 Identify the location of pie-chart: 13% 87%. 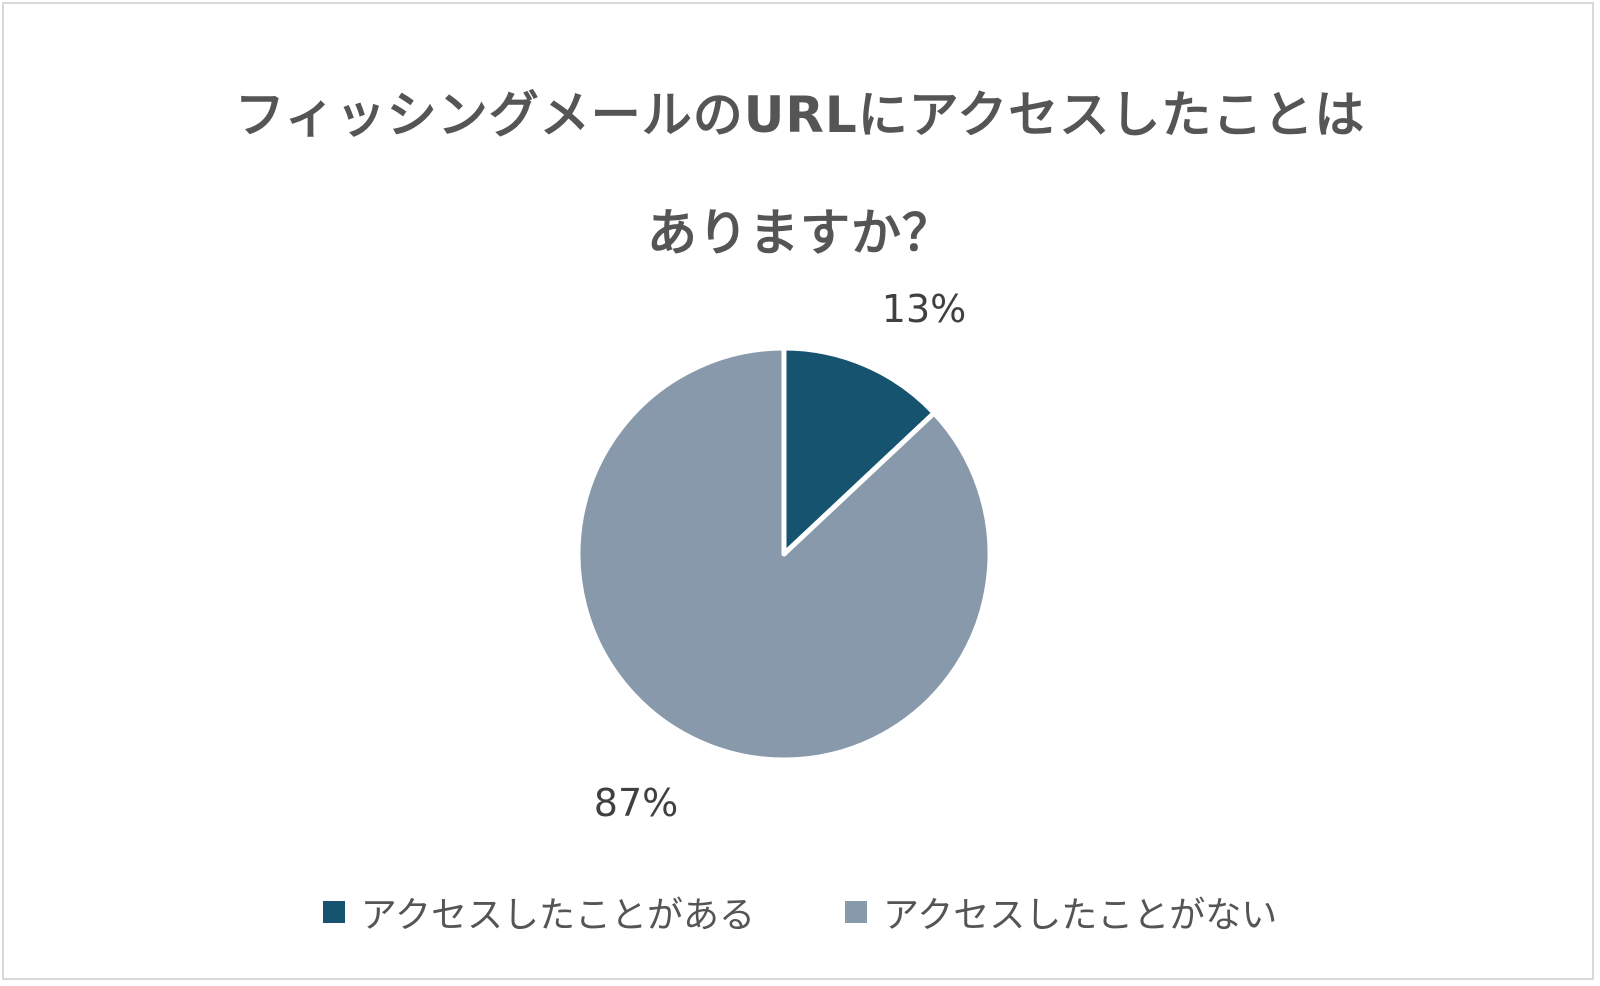
(784, 556).